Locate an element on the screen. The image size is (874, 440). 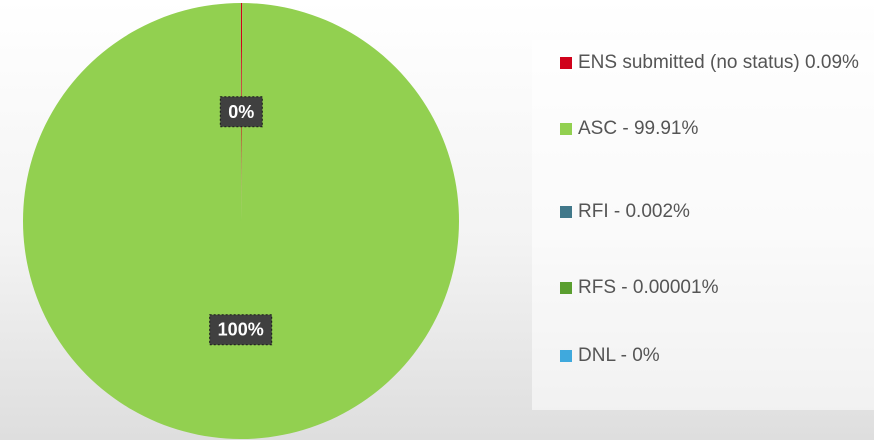
data-label: 0% is located at coordinates (241, 112).